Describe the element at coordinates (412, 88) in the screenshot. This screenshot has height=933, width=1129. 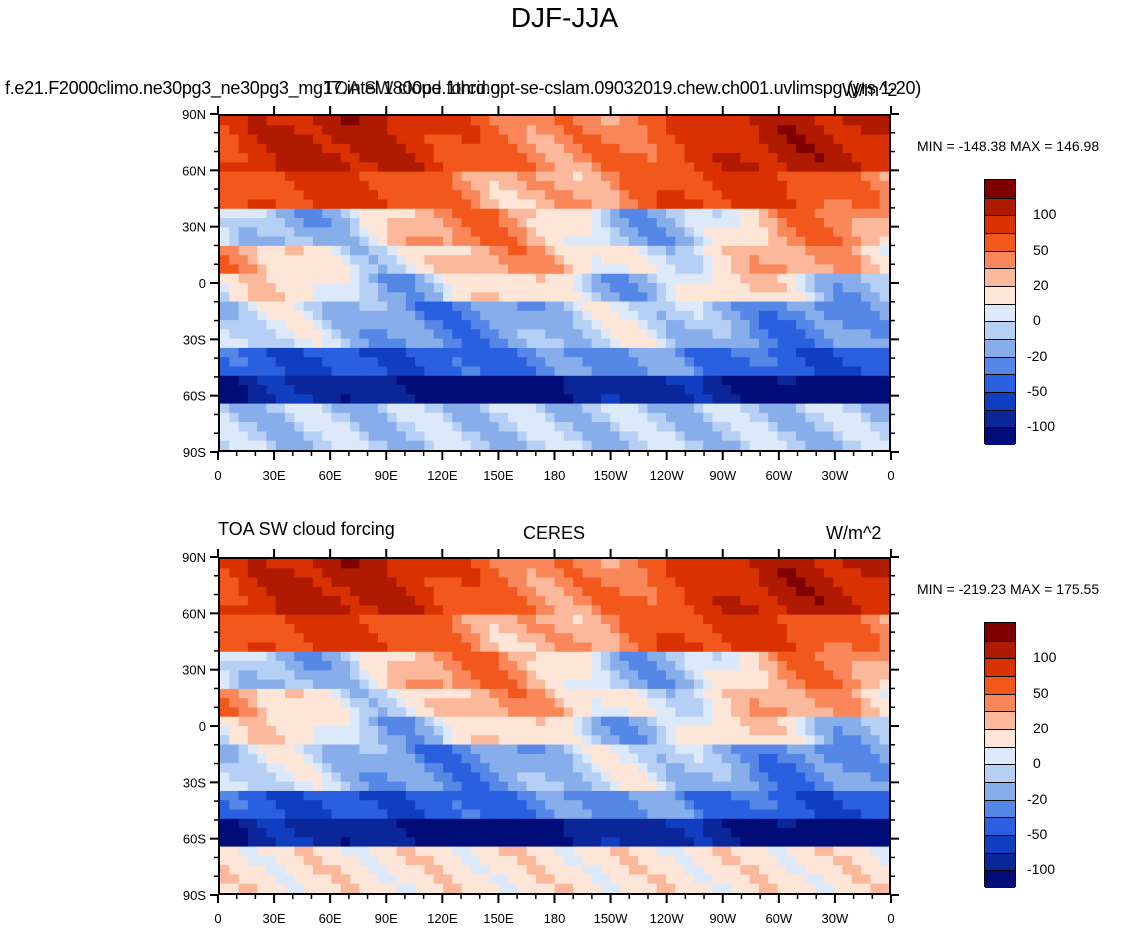
I see `panel1-variable-title: TOA SW cloud forcing` at that location.